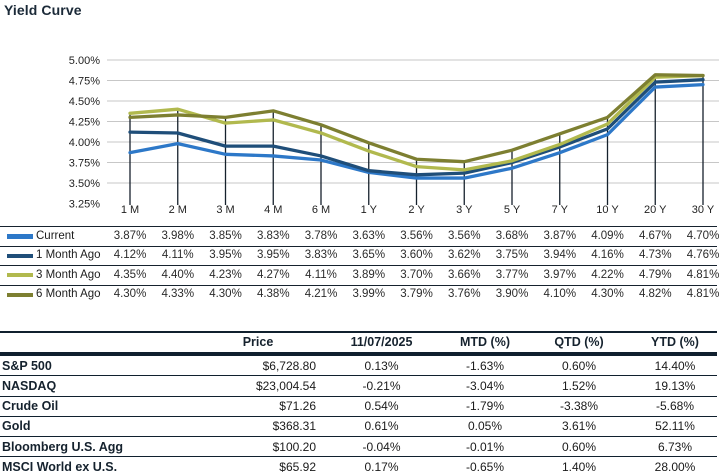  What do you see at coordinates (607, 274) in the screenshot?
I see `yield-value-cell: 4.22%` at bounding box center [607, 274].